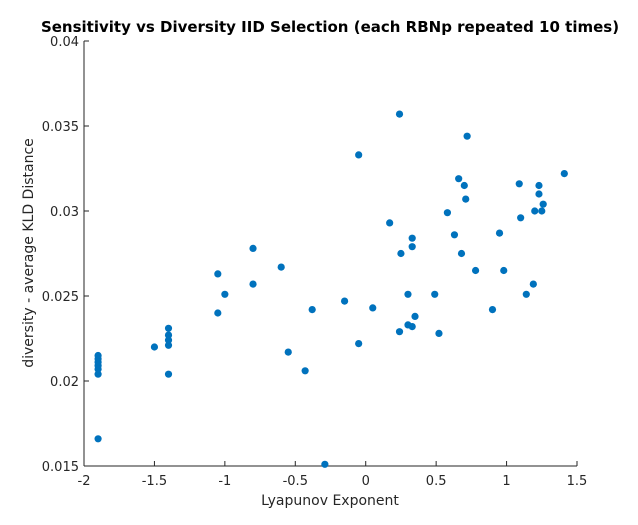 Image resolution: width=638 pixels, height=525 pixels. What do you see at coordinates (295, 481) in the screenshot?
I see `x-tick-label: -0.5` at bounding box center [295, 481].